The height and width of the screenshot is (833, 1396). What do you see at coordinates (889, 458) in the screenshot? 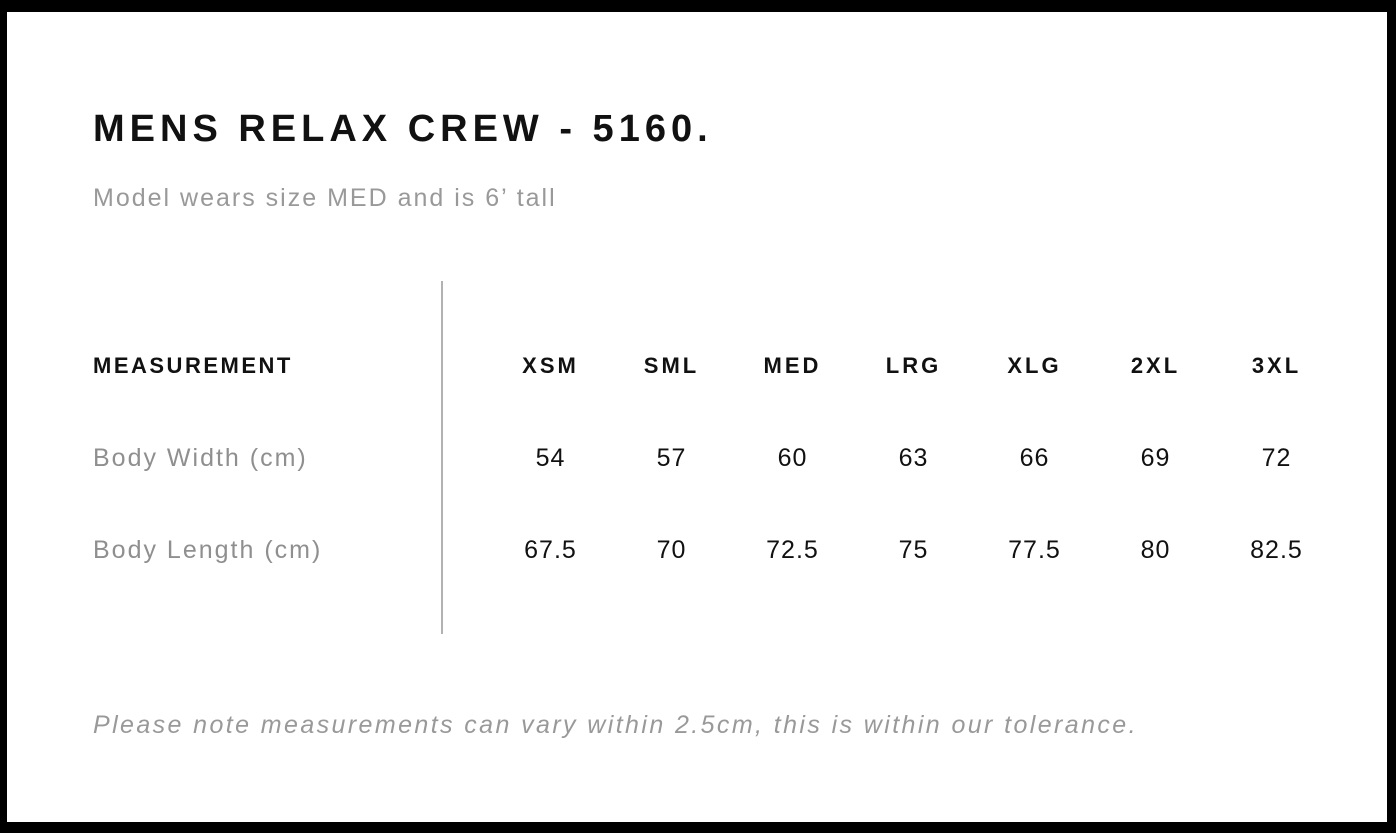
I see `body-width-cells: 54 57 60 63 66 69 72` at bounding box center [889, 458].